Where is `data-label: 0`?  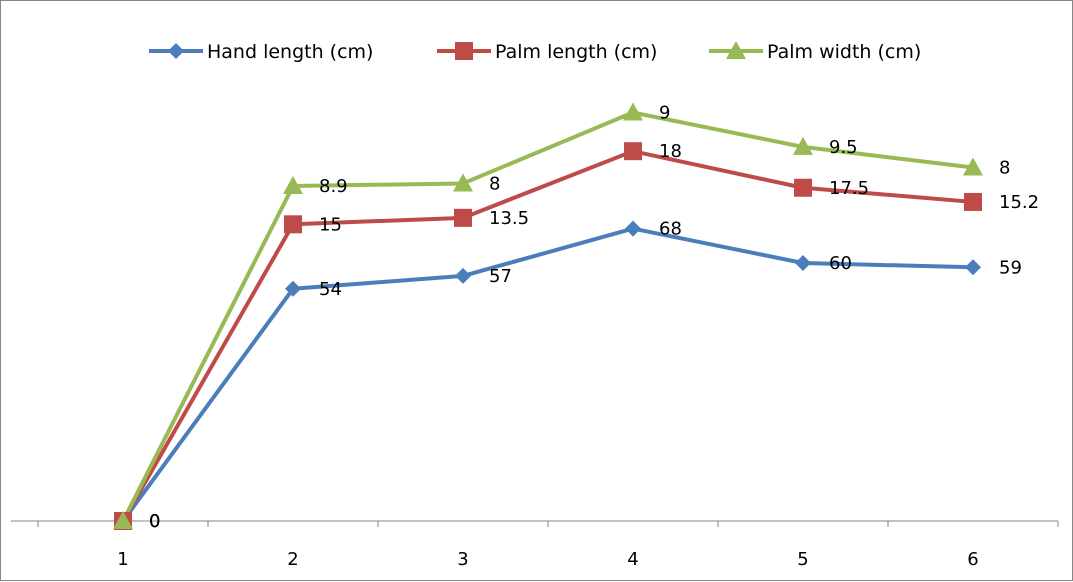
data-label: 0 is located at coordinates (154, 521).